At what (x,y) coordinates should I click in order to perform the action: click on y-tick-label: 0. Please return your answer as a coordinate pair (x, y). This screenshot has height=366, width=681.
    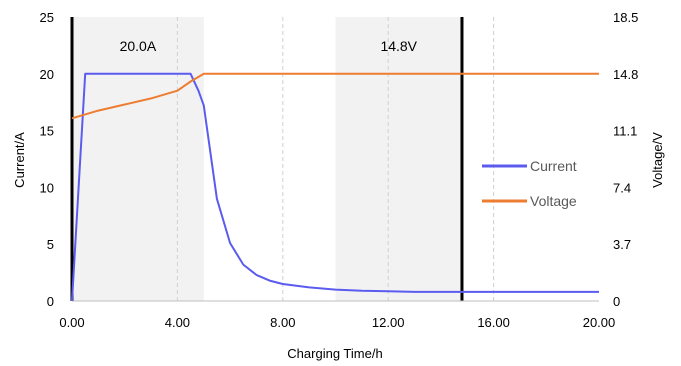
    Looking at the image, I should click on (50, 301).